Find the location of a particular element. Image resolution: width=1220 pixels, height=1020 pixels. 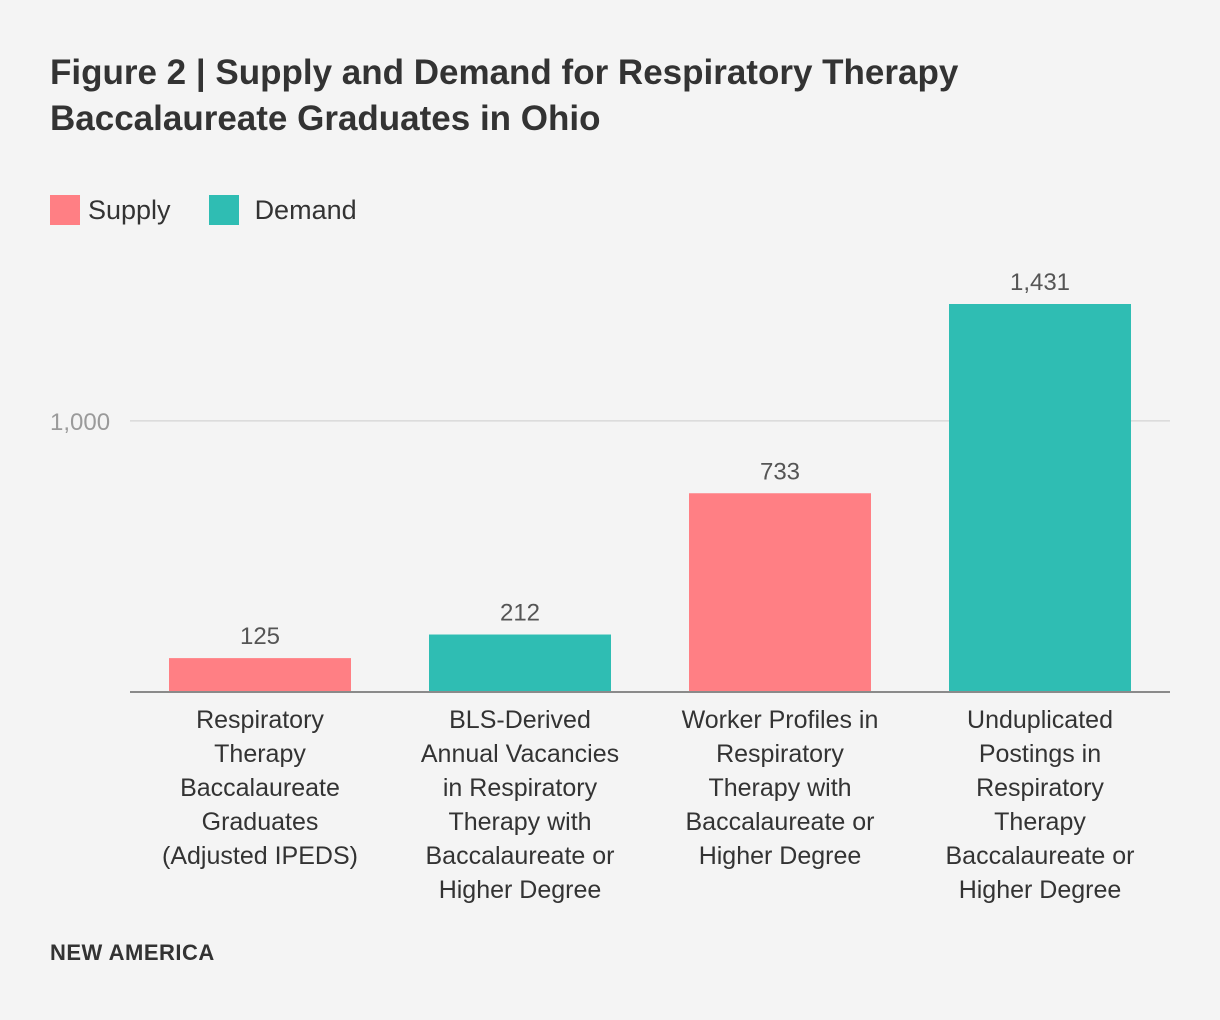

bar-value-label: 125 is located at coordinates (260, 636).